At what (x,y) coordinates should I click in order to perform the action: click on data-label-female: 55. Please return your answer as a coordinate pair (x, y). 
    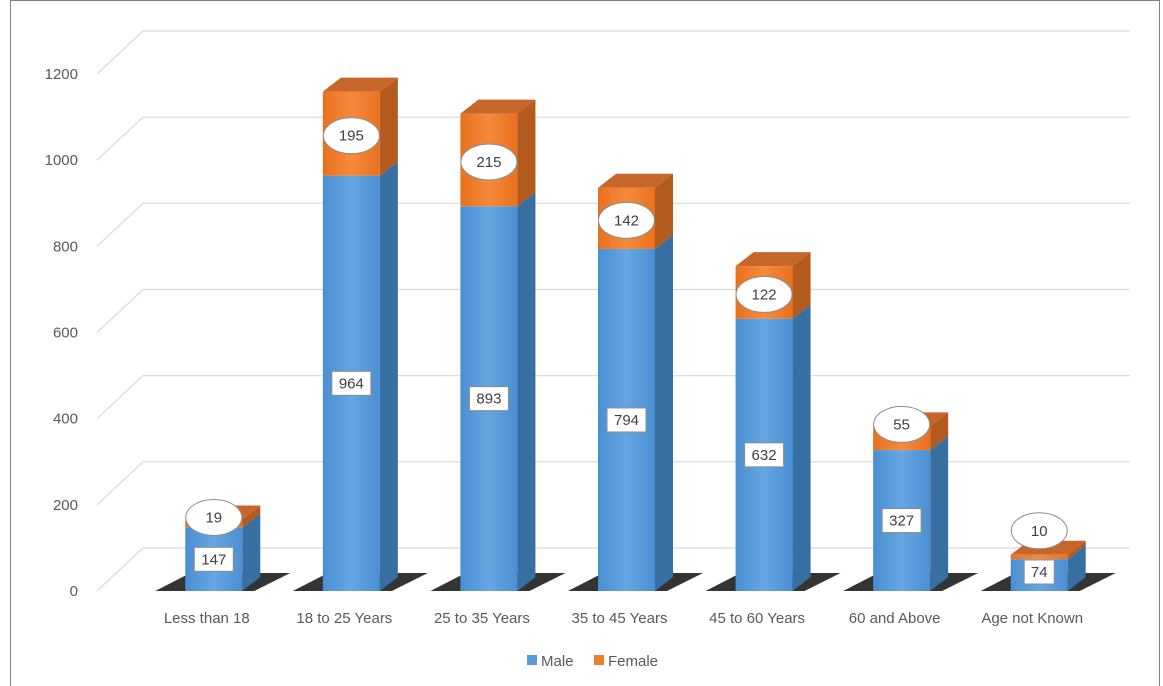
    Looking at the image, I should click on (901, 424).